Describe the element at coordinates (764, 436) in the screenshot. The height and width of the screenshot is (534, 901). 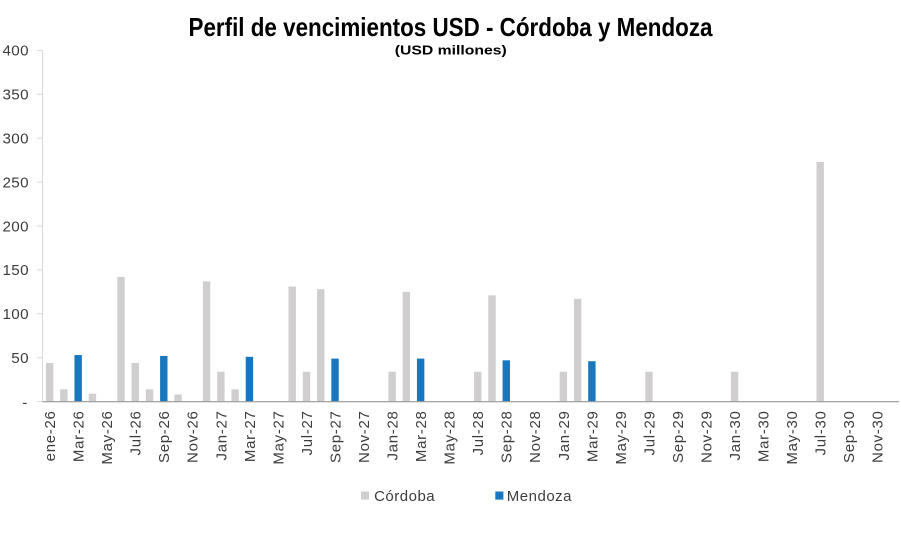
I see `svg-text: Mar-30` at that location.